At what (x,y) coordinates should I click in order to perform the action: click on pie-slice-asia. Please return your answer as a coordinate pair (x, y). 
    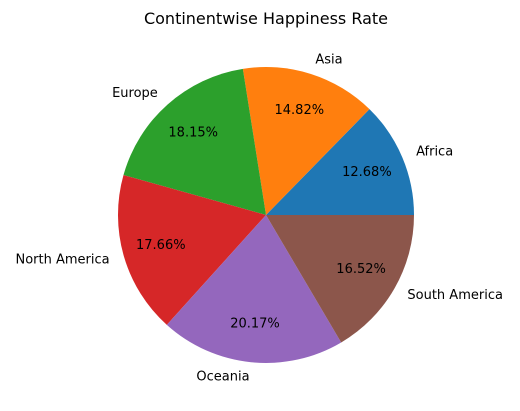
    Looking at the image, I should click on (306, 141).